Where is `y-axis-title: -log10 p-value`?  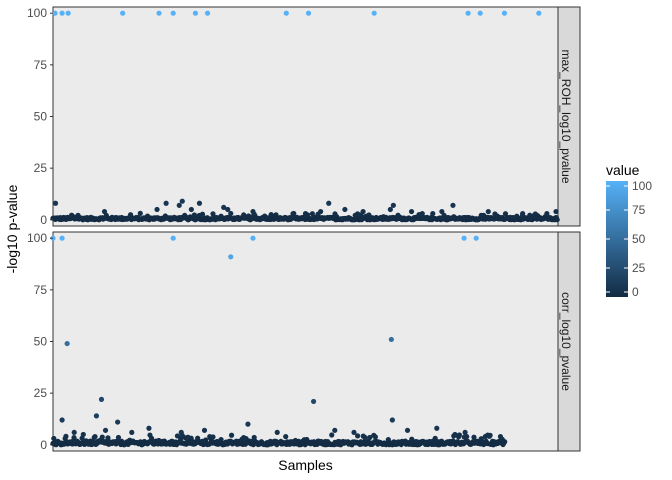
y-axis-title: -log10 p-value is located at coordinates (12, 228).